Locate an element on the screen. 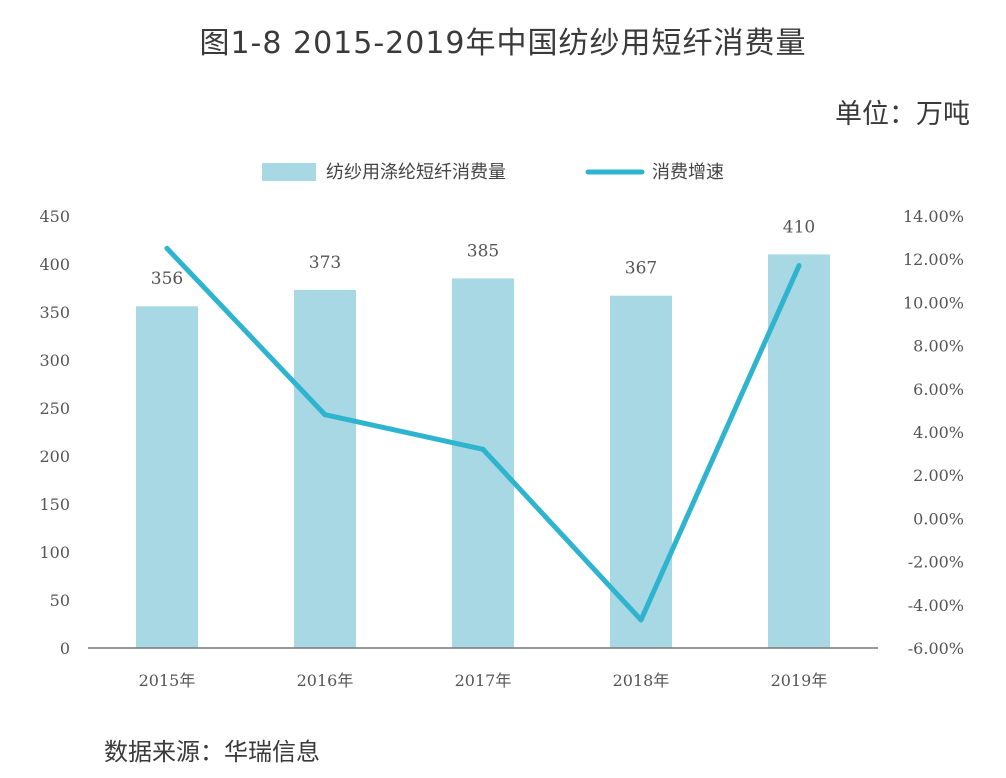  right-y-tick-label: 12.00% is located at coordinates (933, 259).